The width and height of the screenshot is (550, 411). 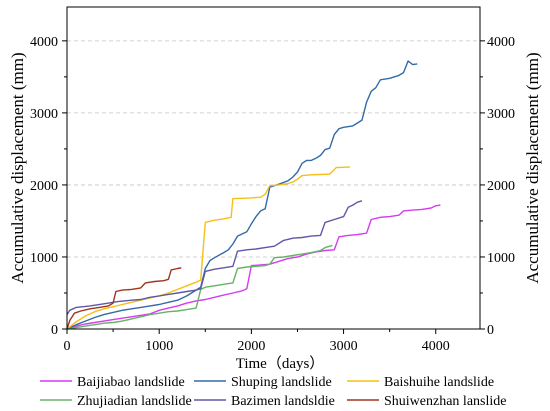 I want to click on legend-label: Zhujiadian landslide, so click(x=134, y=401).